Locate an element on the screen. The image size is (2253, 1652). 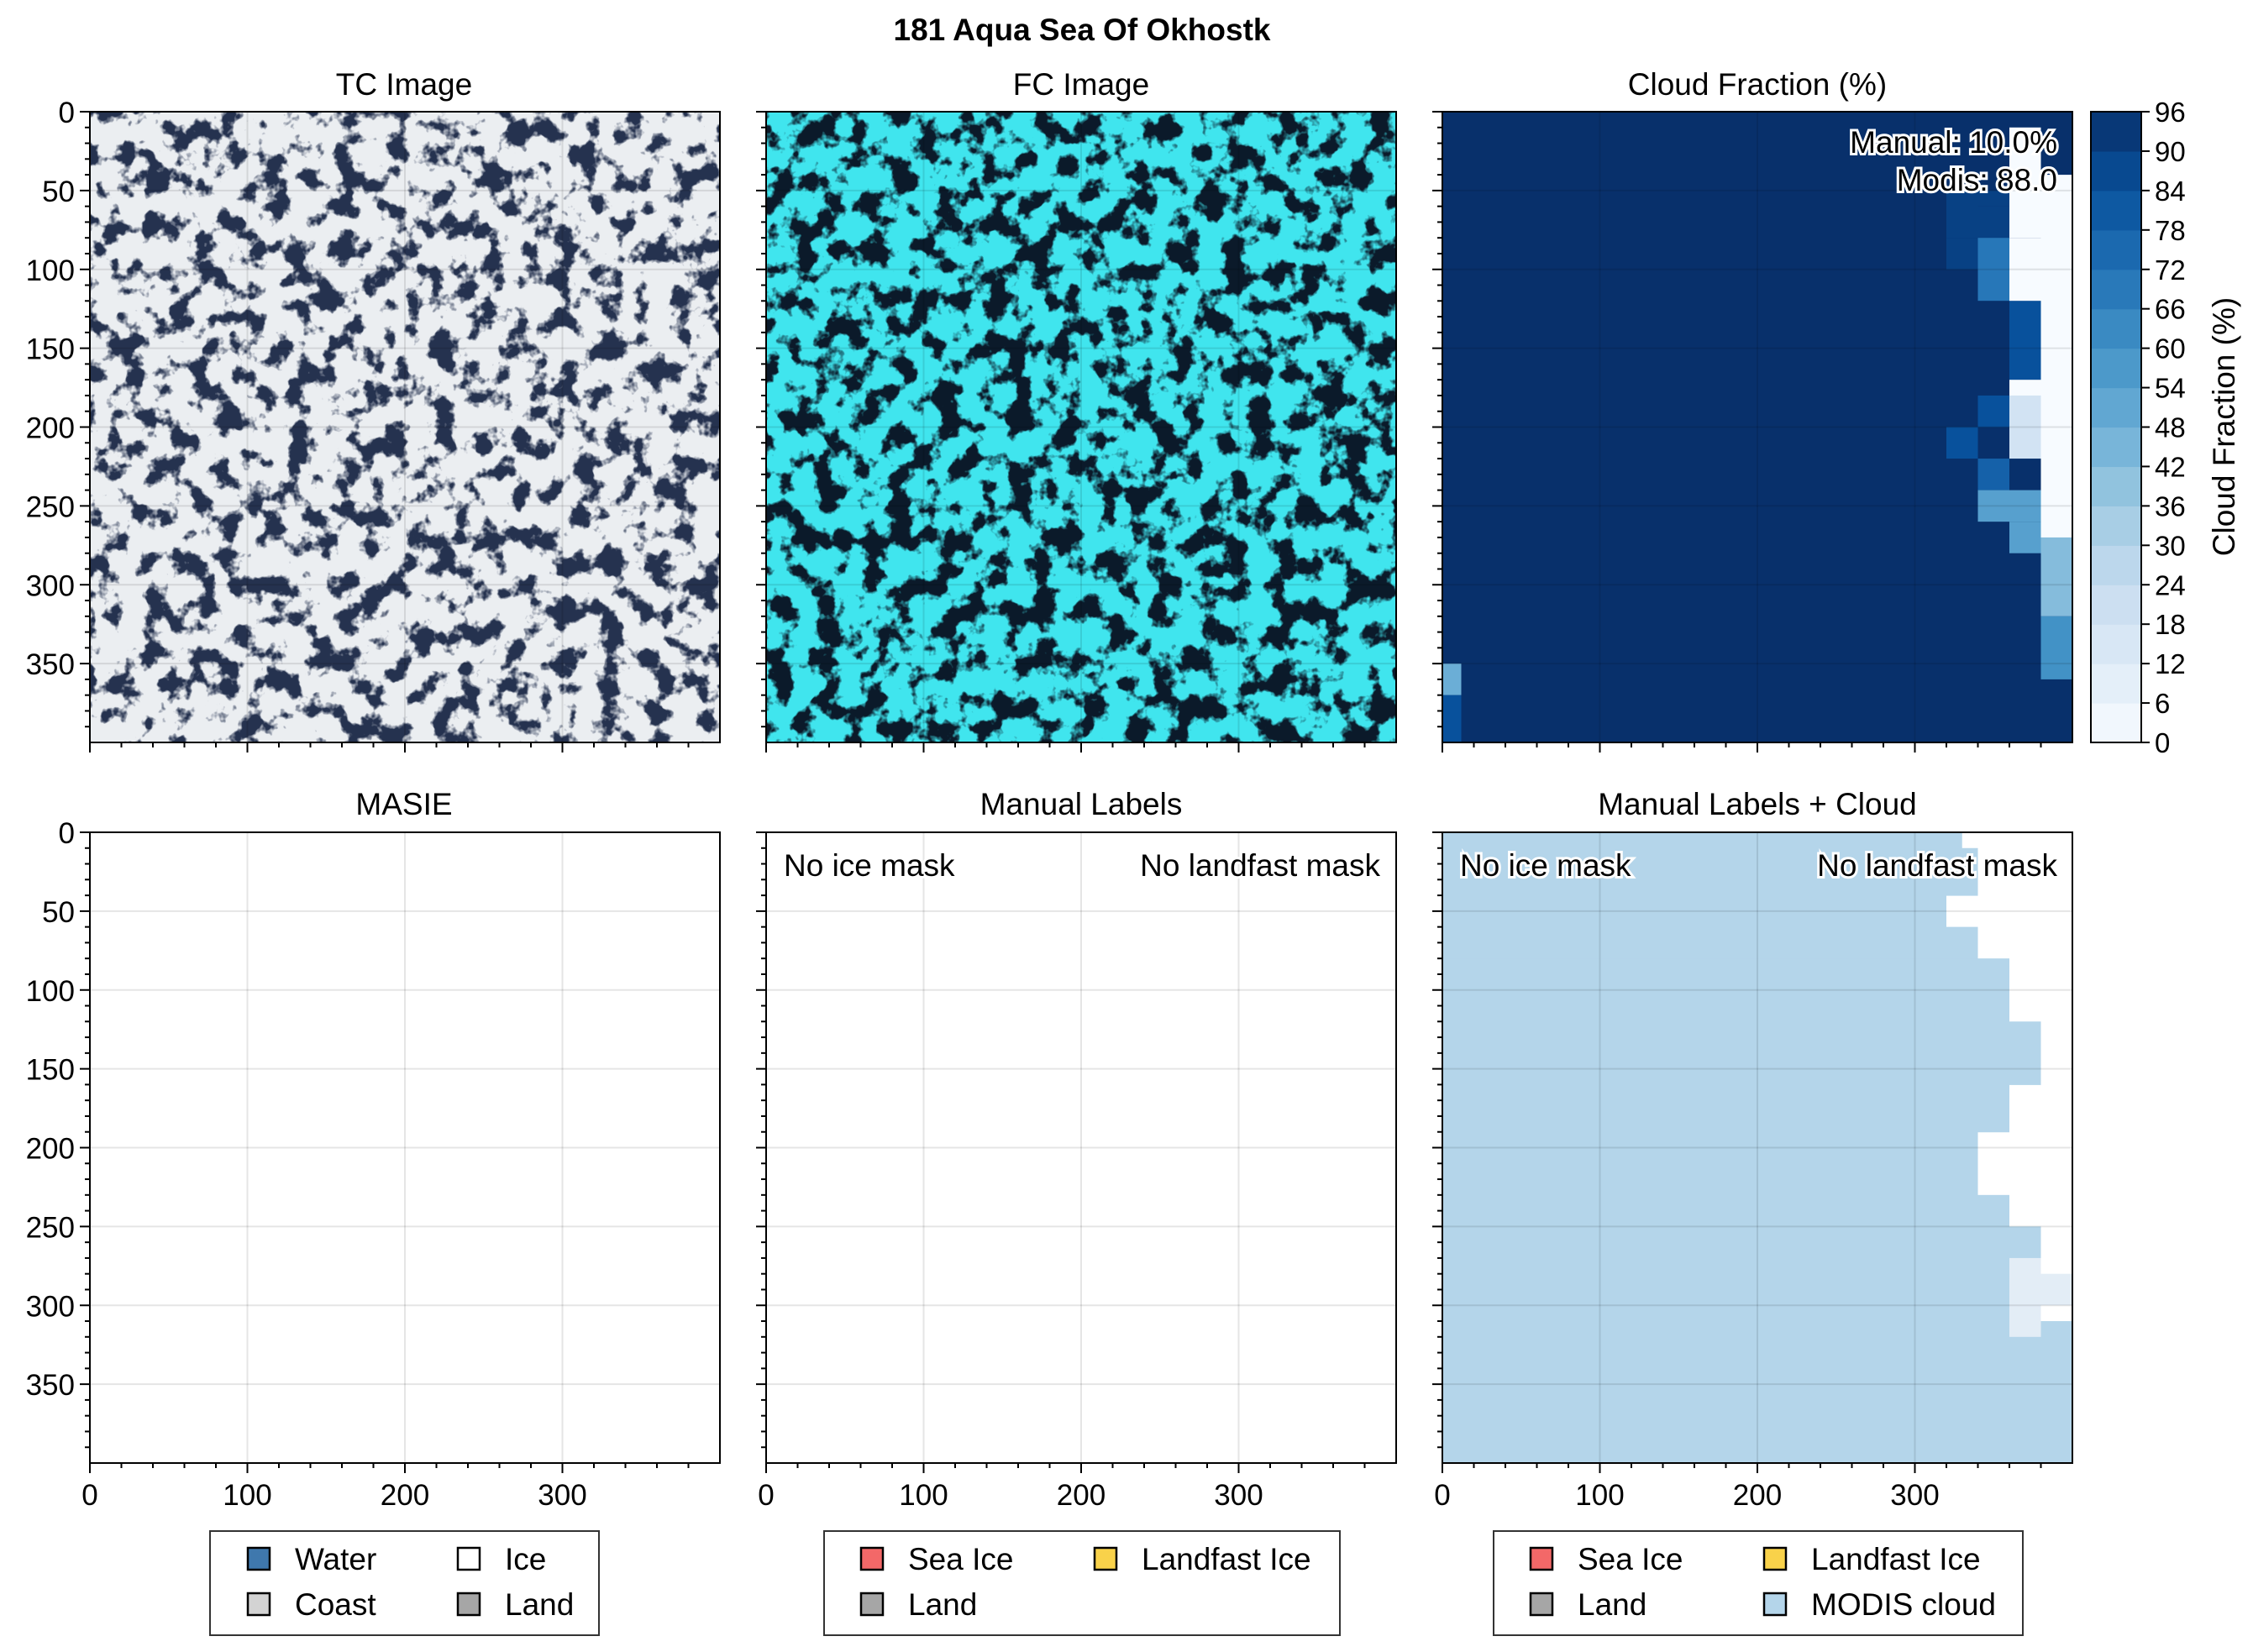
manual-labels-panel is located at coordinates (1081, 1147).